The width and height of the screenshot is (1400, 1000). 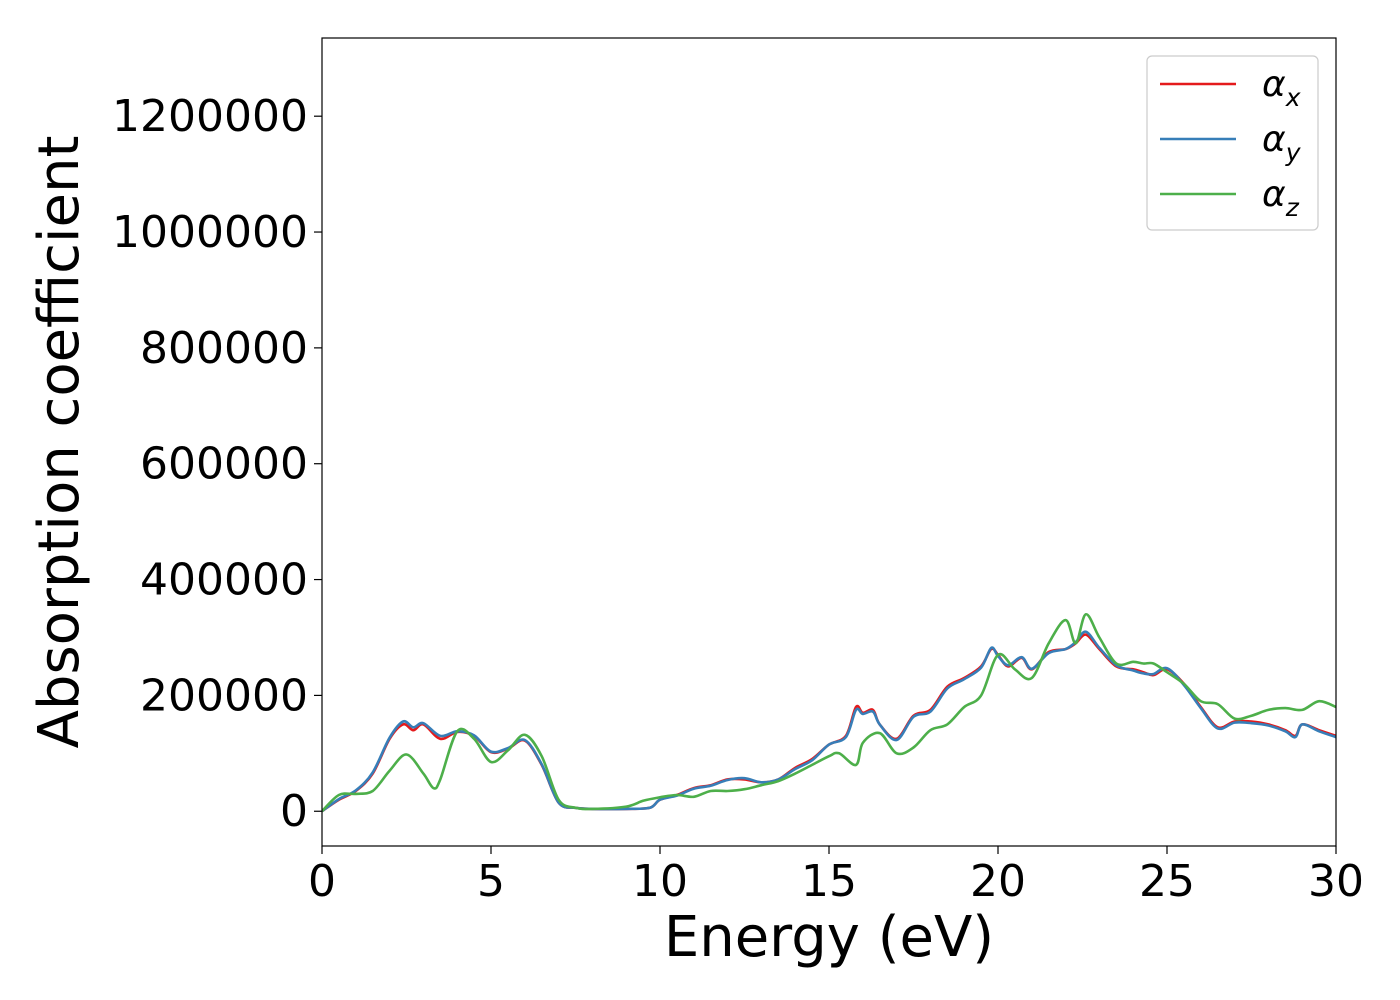 I want to click on series-line-alpha-z, so click(x=829, y=713).